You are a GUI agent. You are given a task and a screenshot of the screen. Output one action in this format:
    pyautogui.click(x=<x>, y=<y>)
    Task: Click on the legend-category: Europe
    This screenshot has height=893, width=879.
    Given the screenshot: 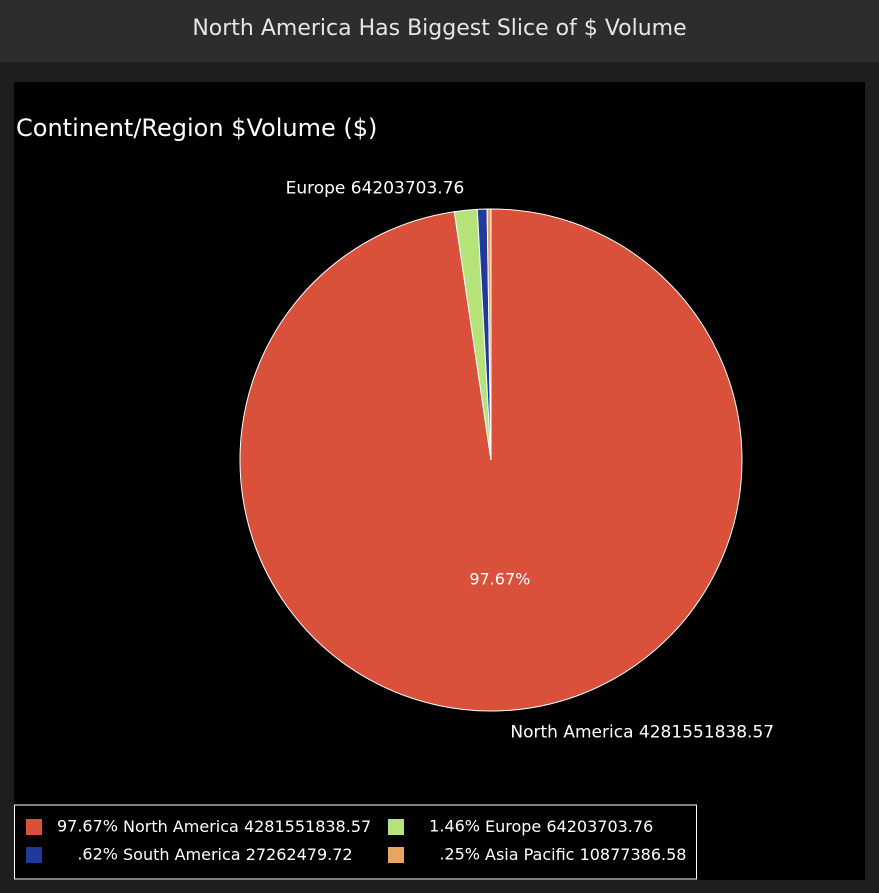 What is the action you would take?
    pyautogui.click(x=513, y=826)
    